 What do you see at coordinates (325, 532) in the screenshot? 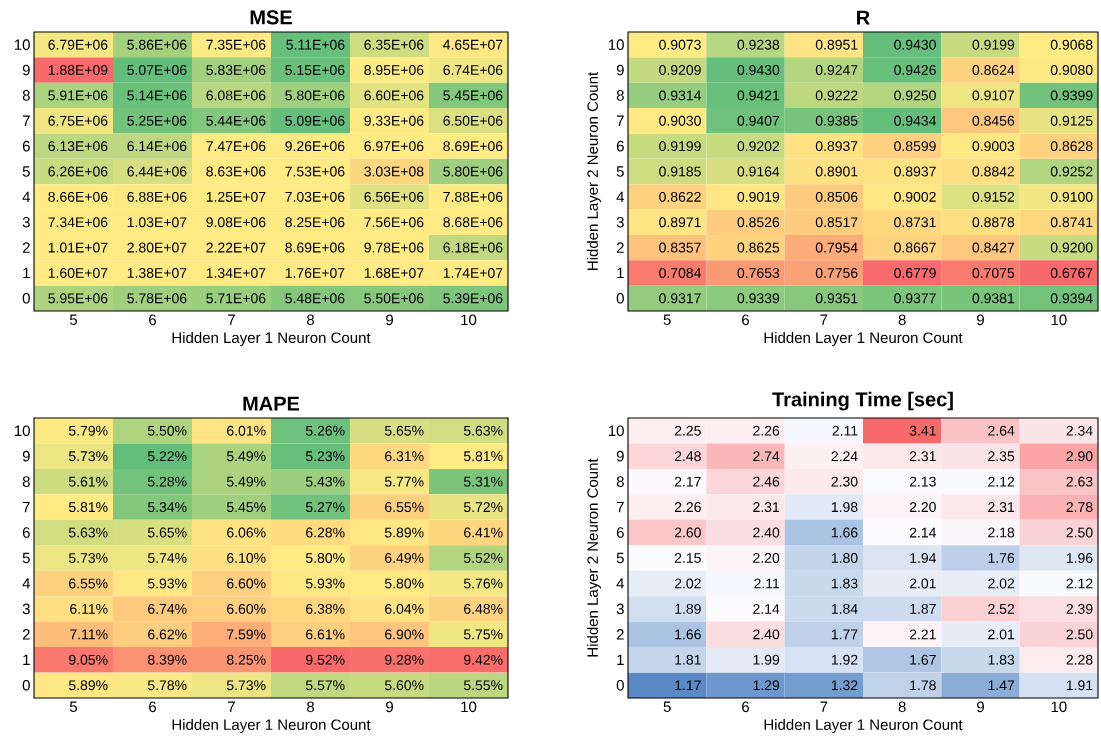
I see `data-label: 6.28%` at bounding box center [325, 532].